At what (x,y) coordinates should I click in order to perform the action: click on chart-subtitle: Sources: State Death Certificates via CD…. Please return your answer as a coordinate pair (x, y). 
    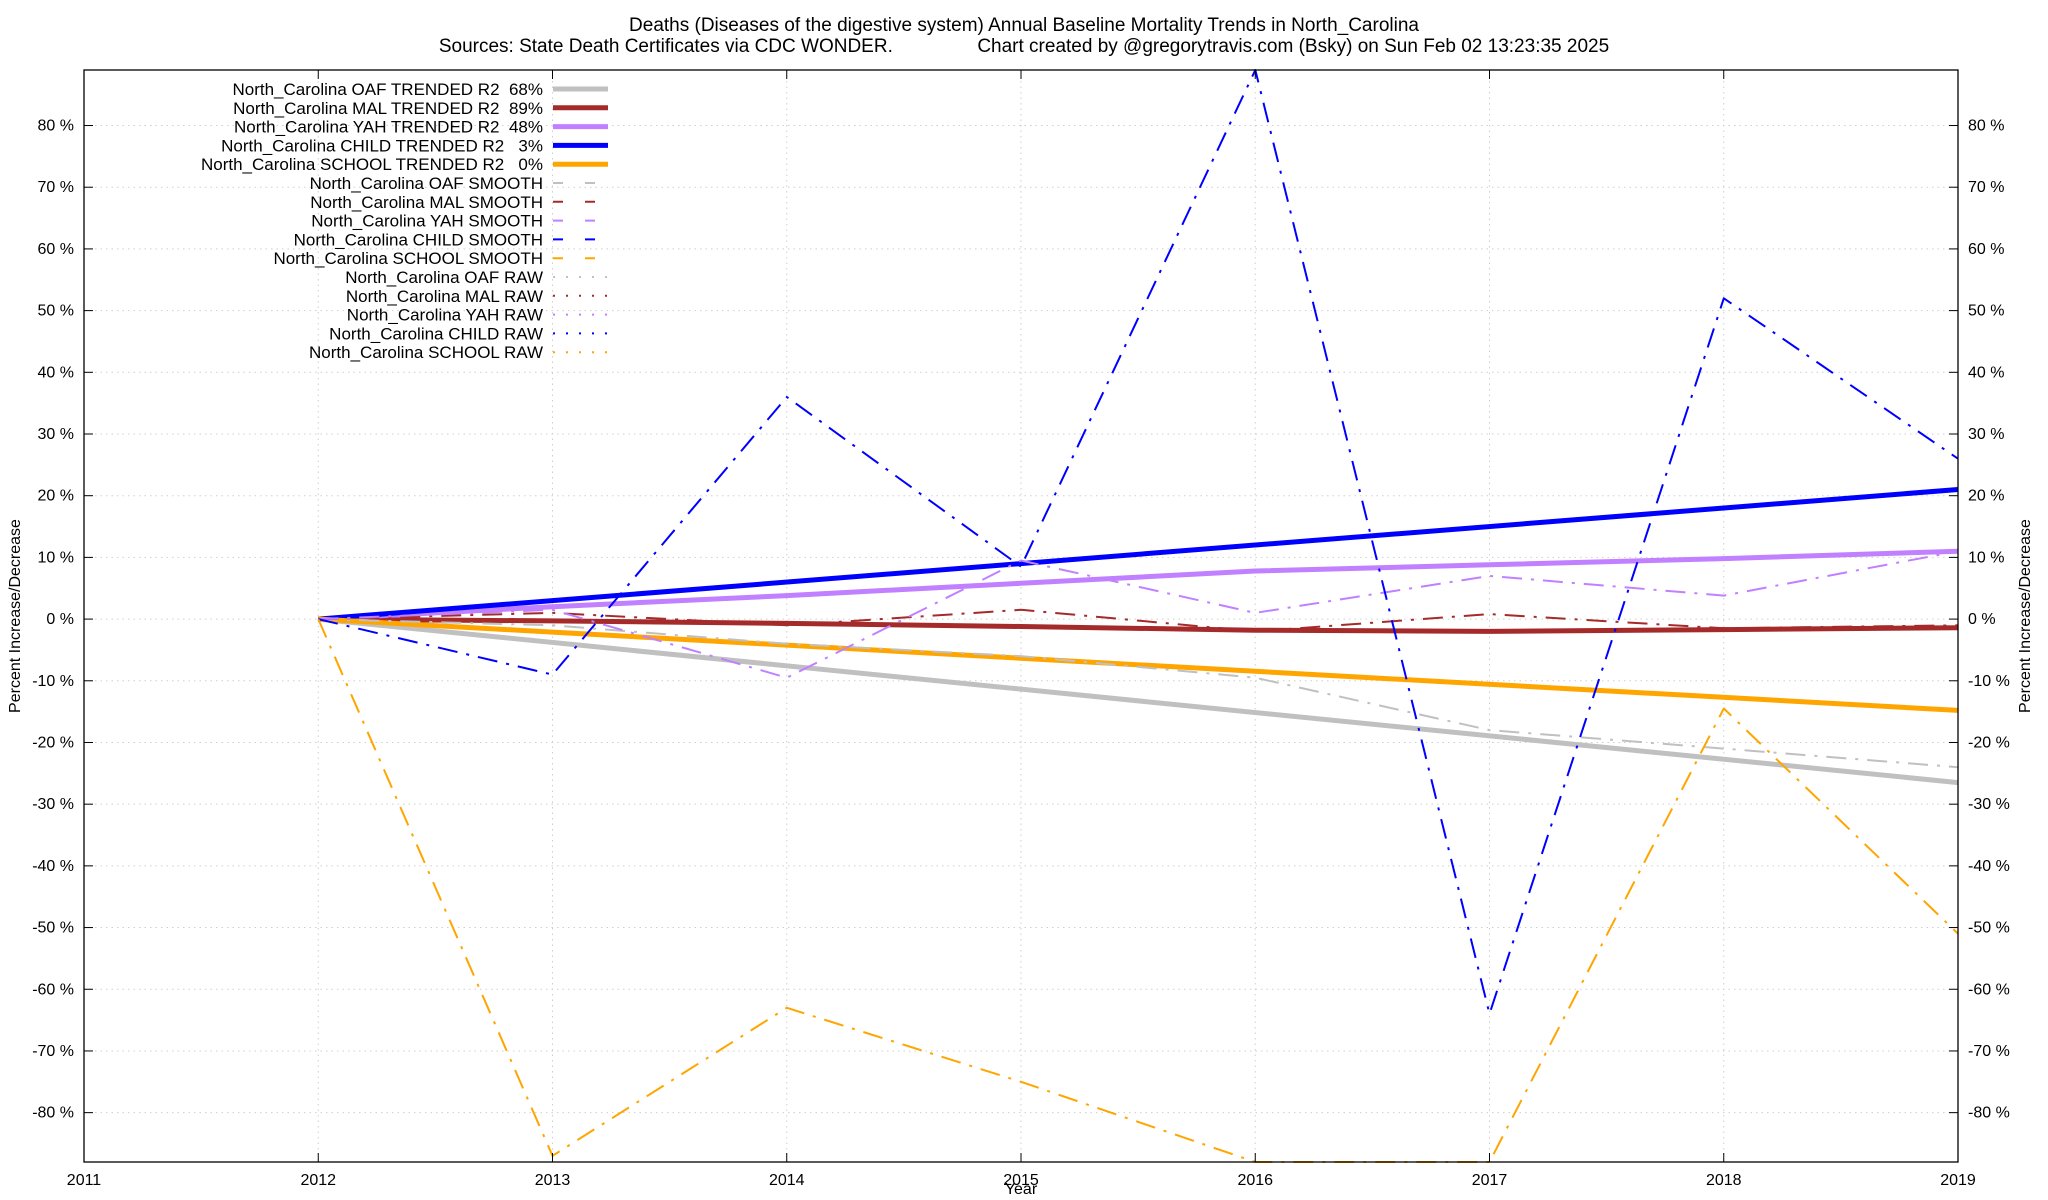
    Looking at the image, I should click on (1024, 46).